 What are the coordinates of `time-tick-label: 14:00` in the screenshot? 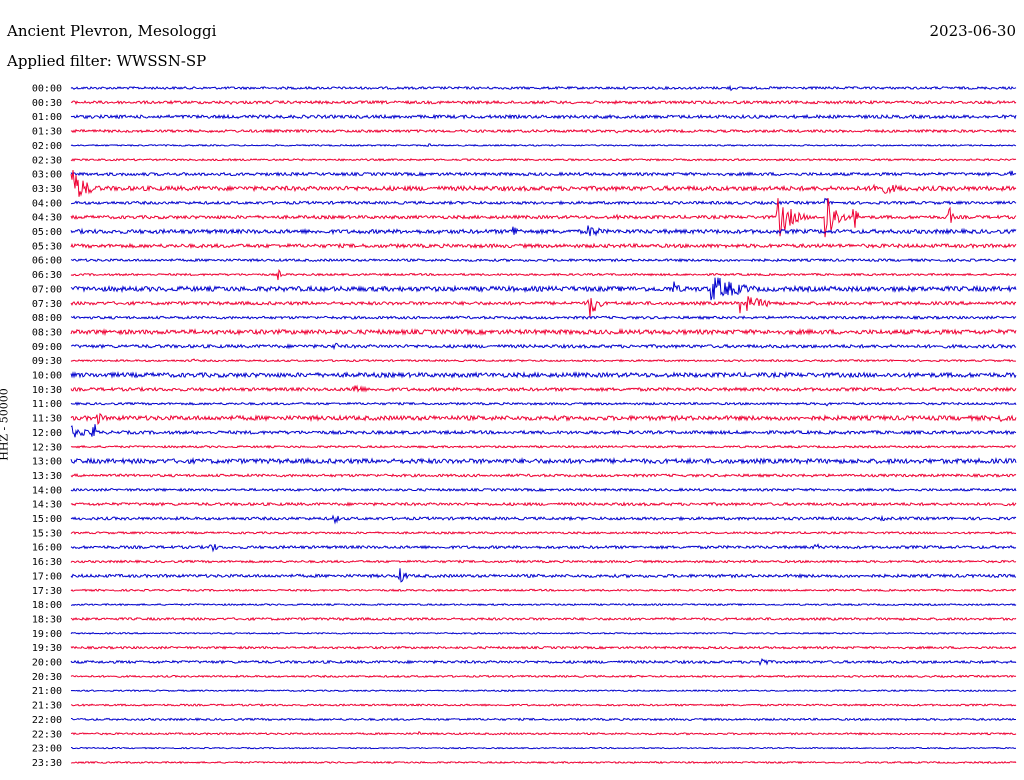 It's located at (47, 490).